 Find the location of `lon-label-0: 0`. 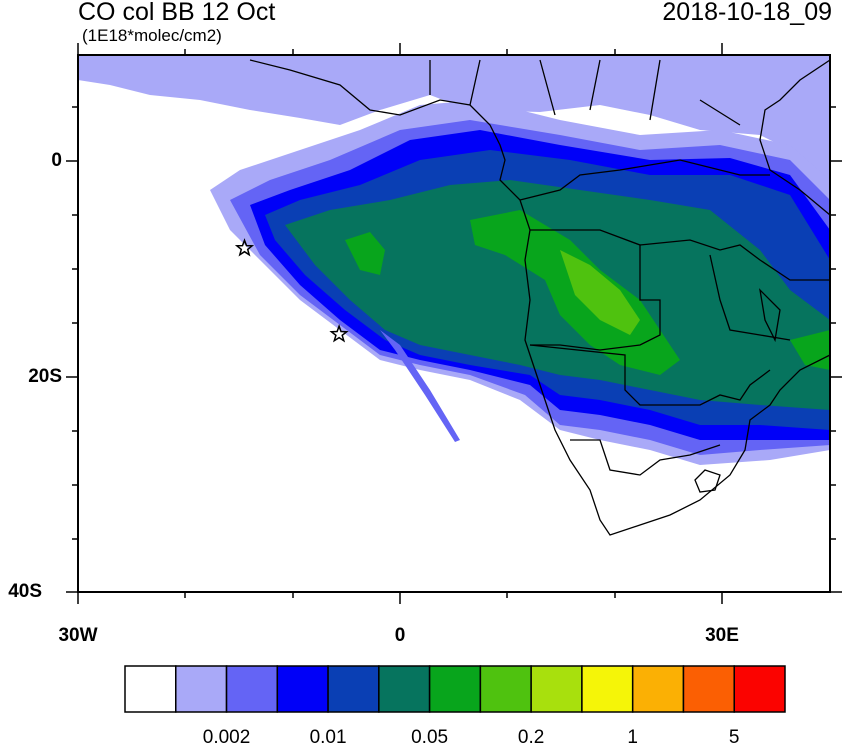

lon-label-0: 0 is located at coordinates (400, 635).